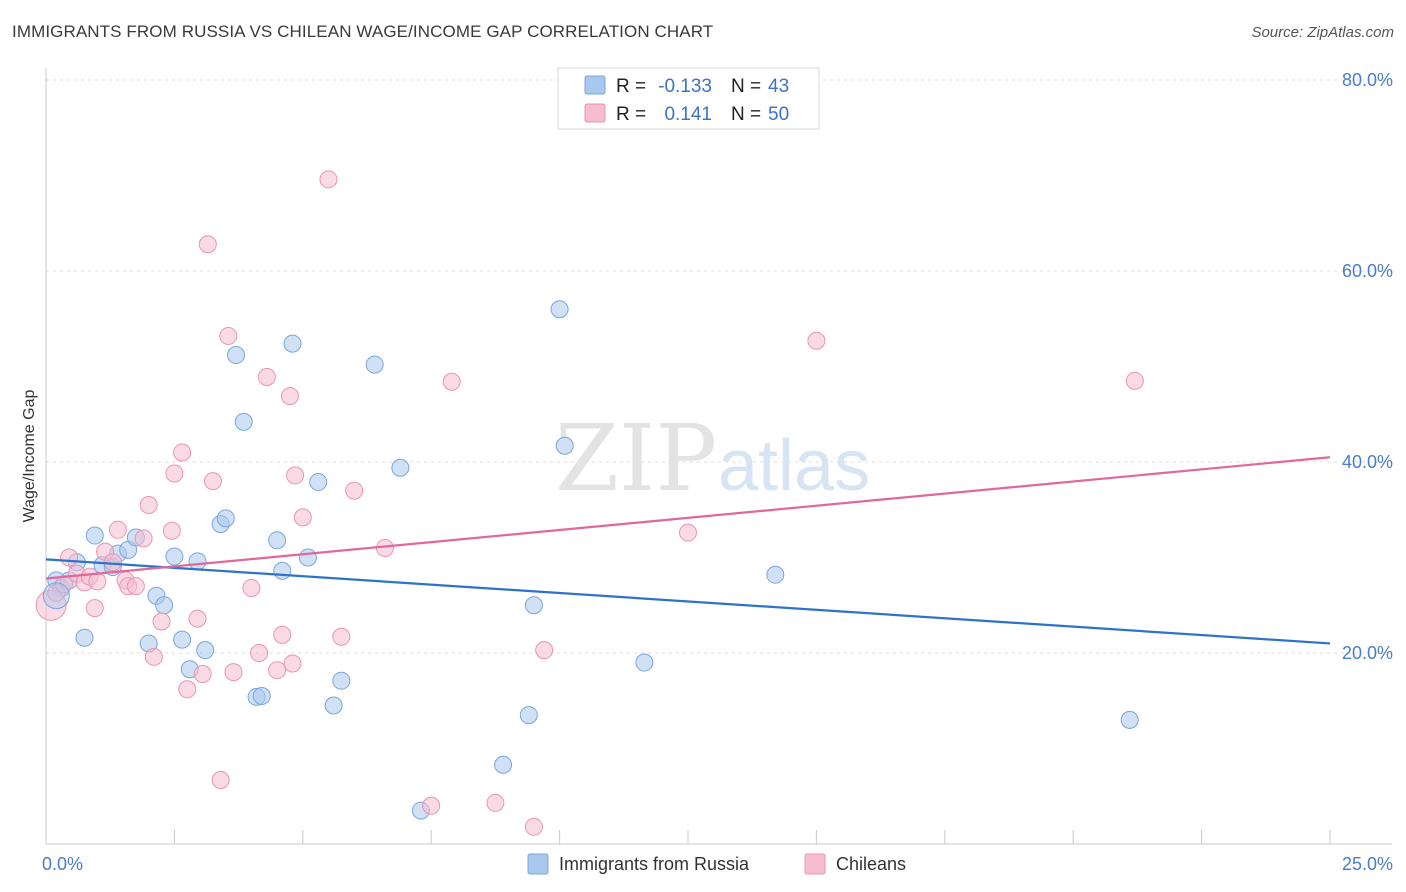 This screenshot has width=1406, height=892. Describe the element at coordinates (538, 864) in the screenshot. I see `series-legend-swatch-russia` at that location.